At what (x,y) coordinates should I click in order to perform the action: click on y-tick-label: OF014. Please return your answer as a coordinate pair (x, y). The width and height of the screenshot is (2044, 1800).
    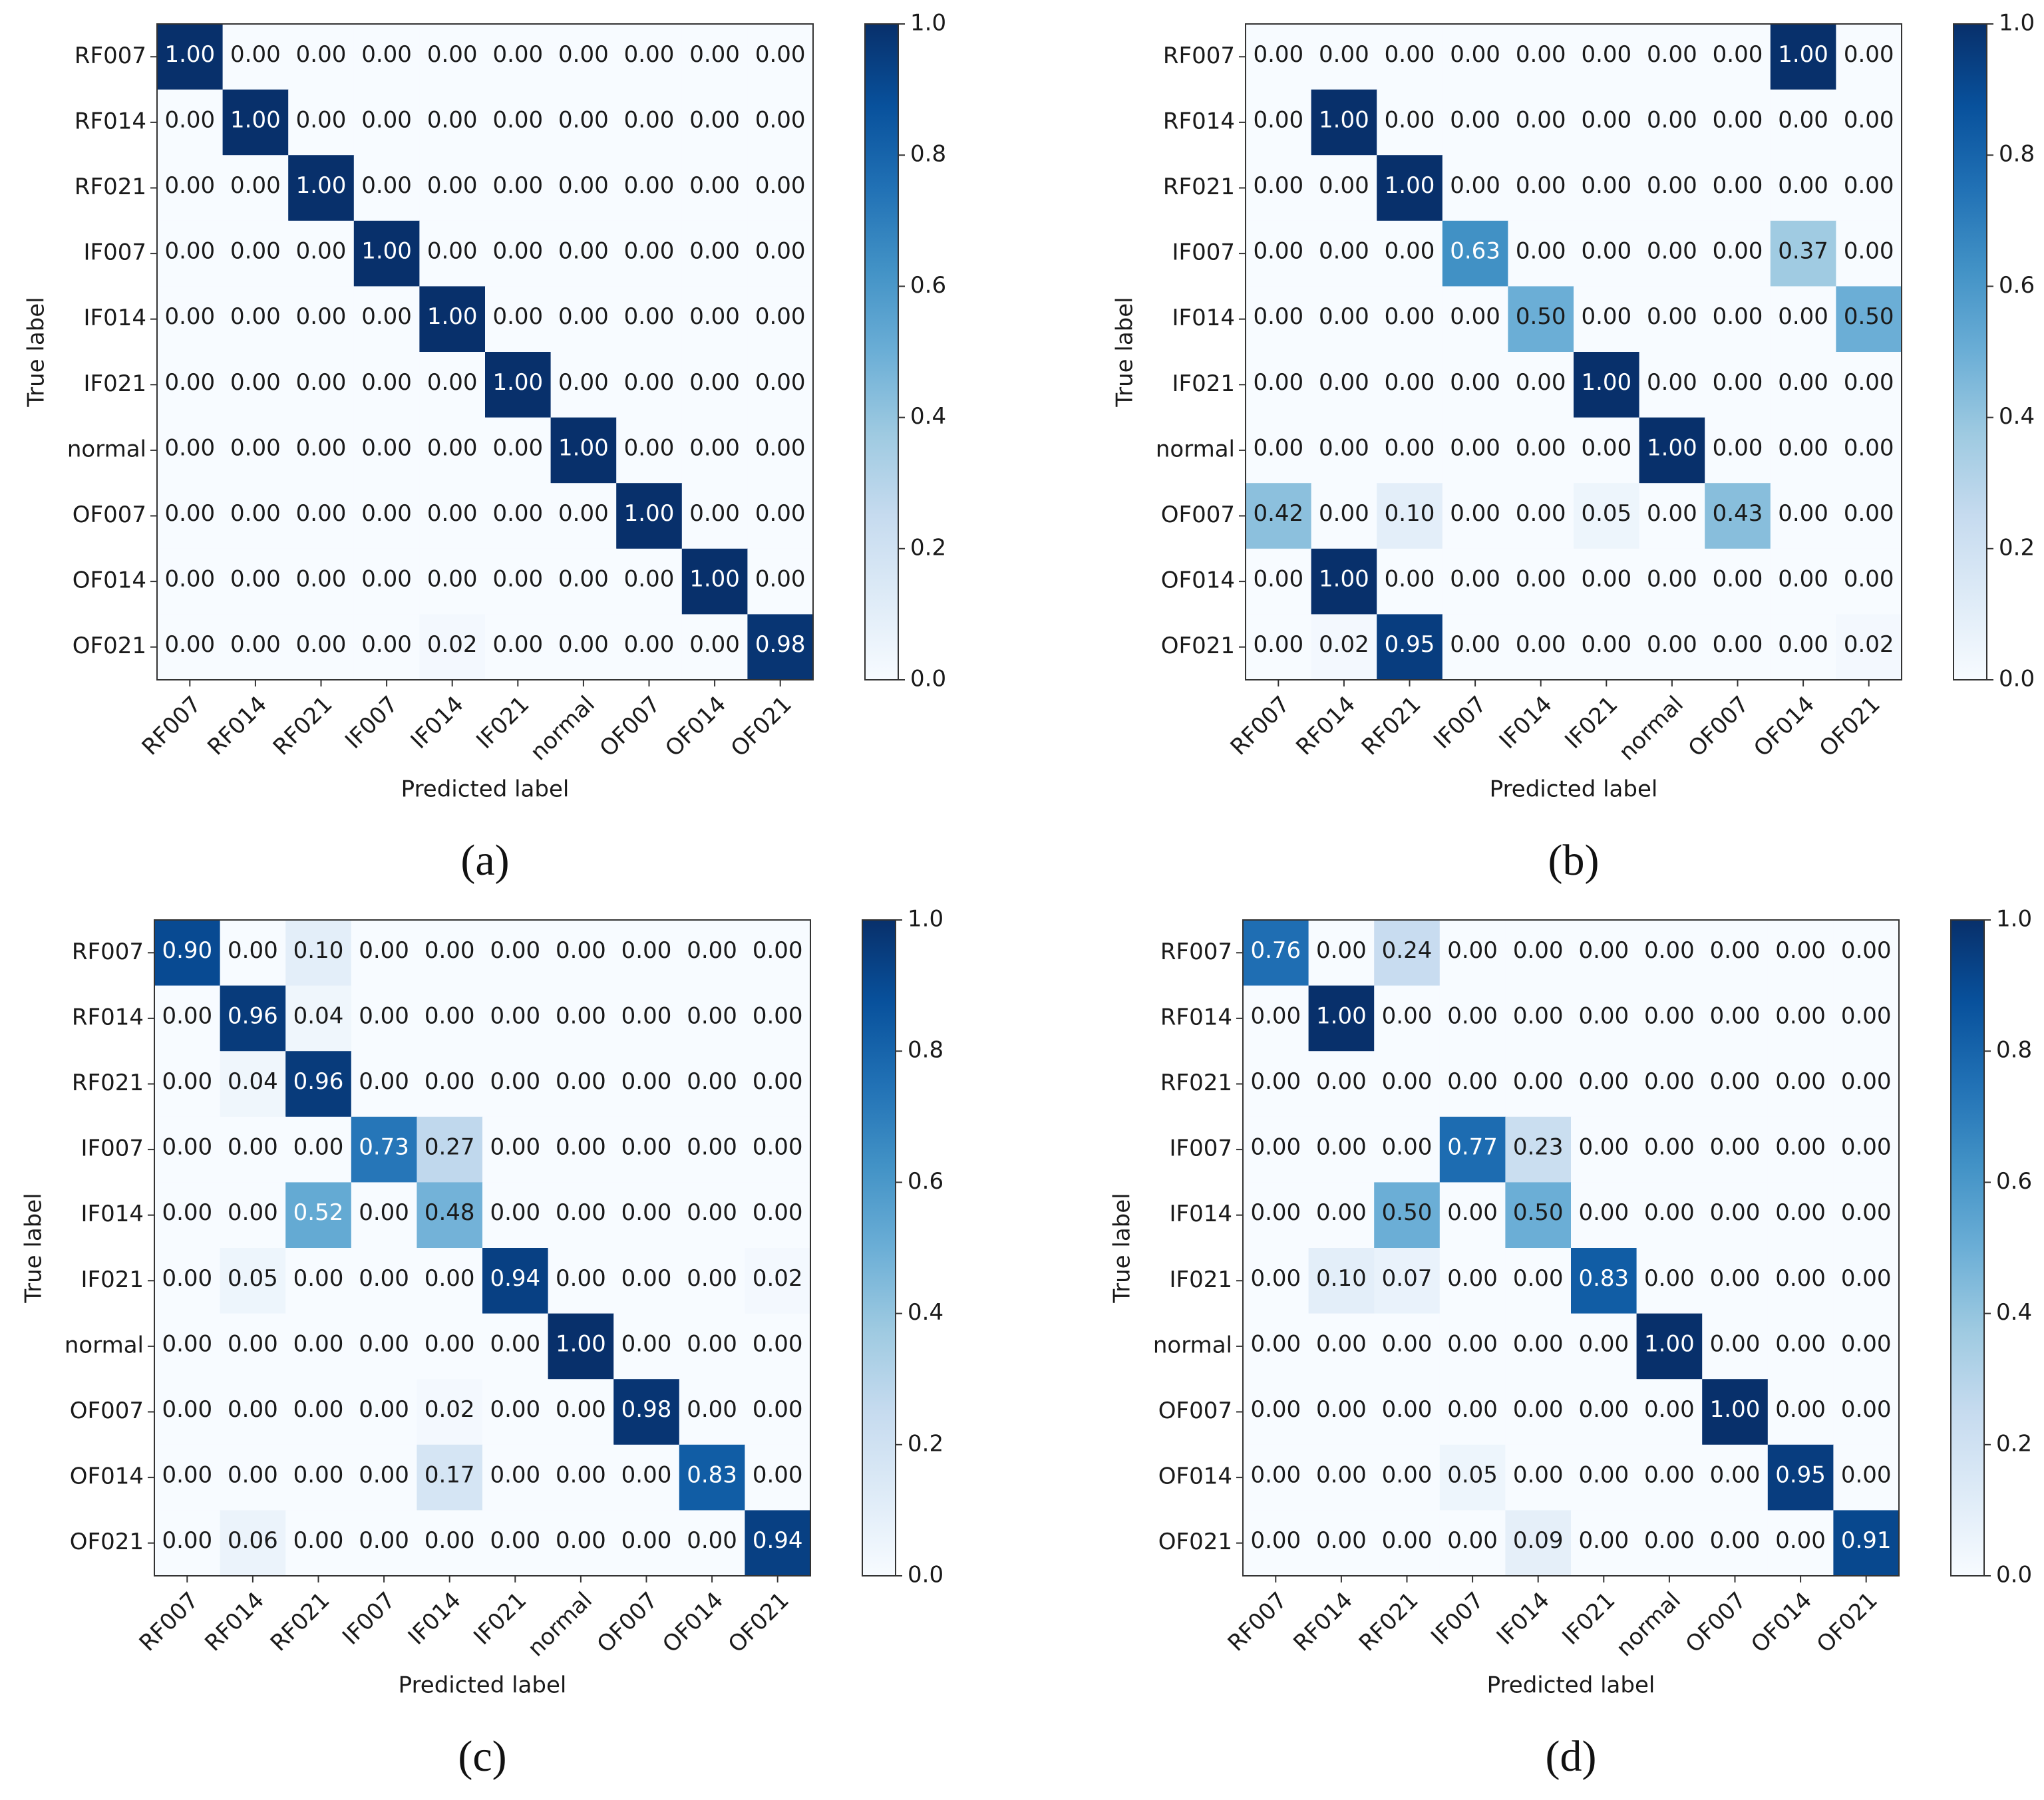
    Looking at the image, I should click on (1195, 1476).